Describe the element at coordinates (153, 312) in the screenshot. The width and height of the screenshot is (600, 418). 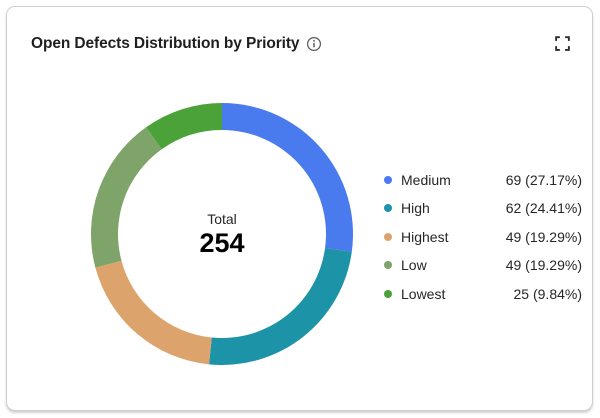
I see `donut-segment-highest` at that location.